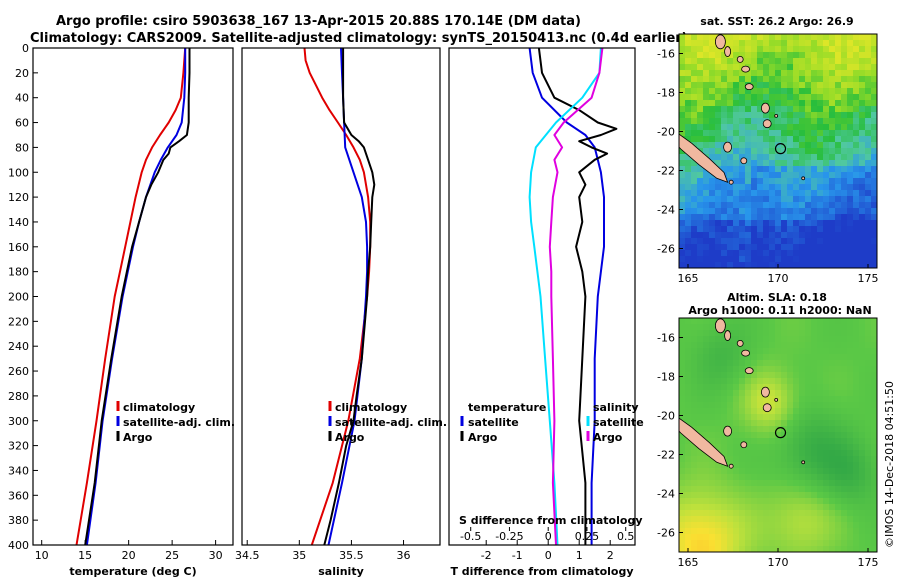 This screenshot has height=580, width=900. Describe the element at coordinates (349, 296) in the screenshot. I see `sal-argo-line` at that location.